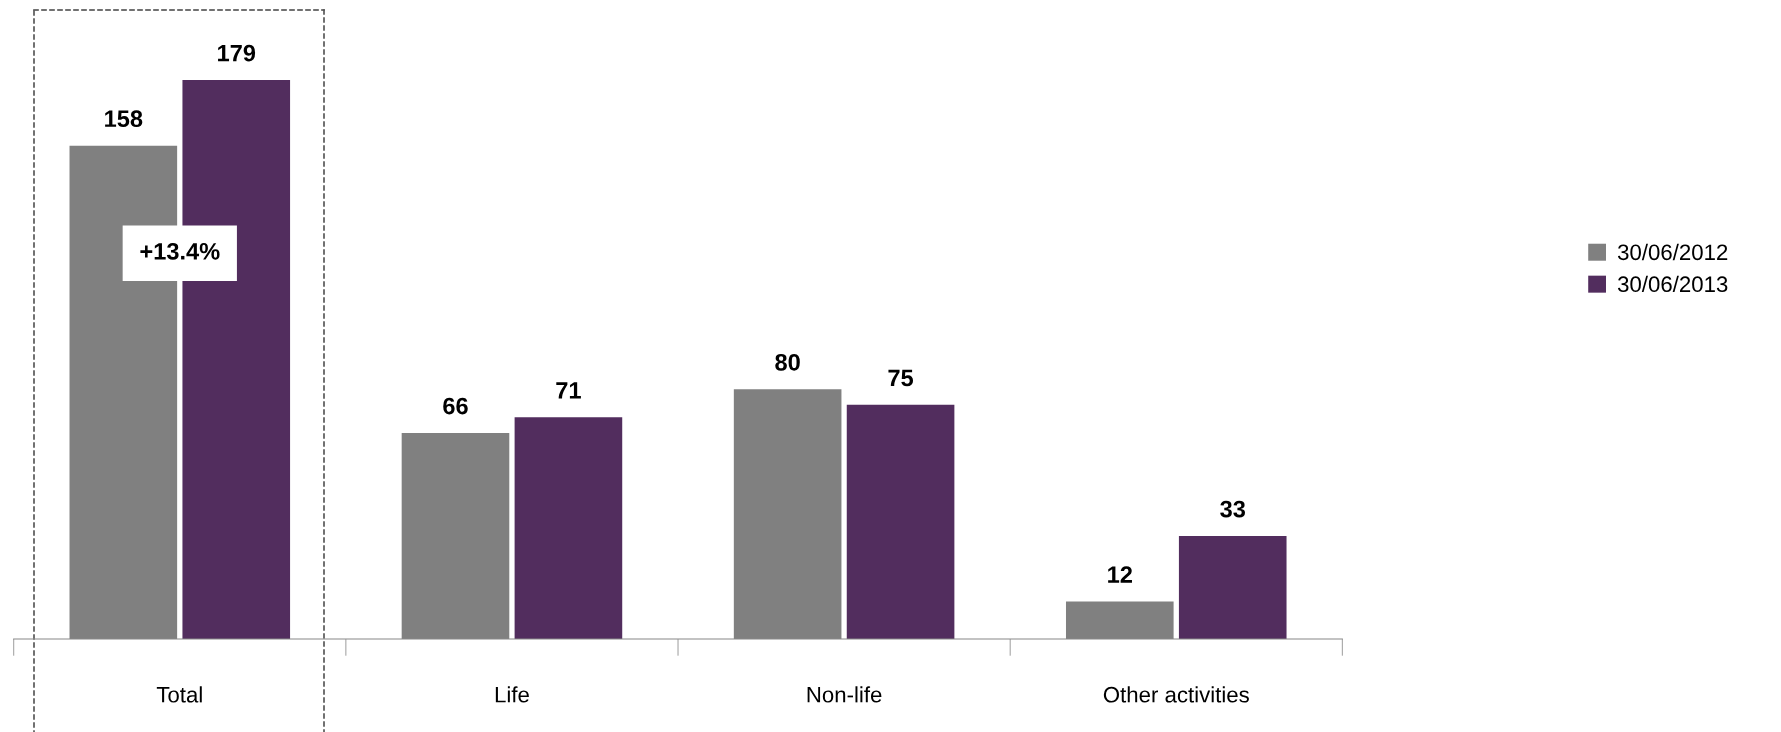 This screenshot has width=1781, height=732. I want to click on data-label: 33, so click(1233, 509).